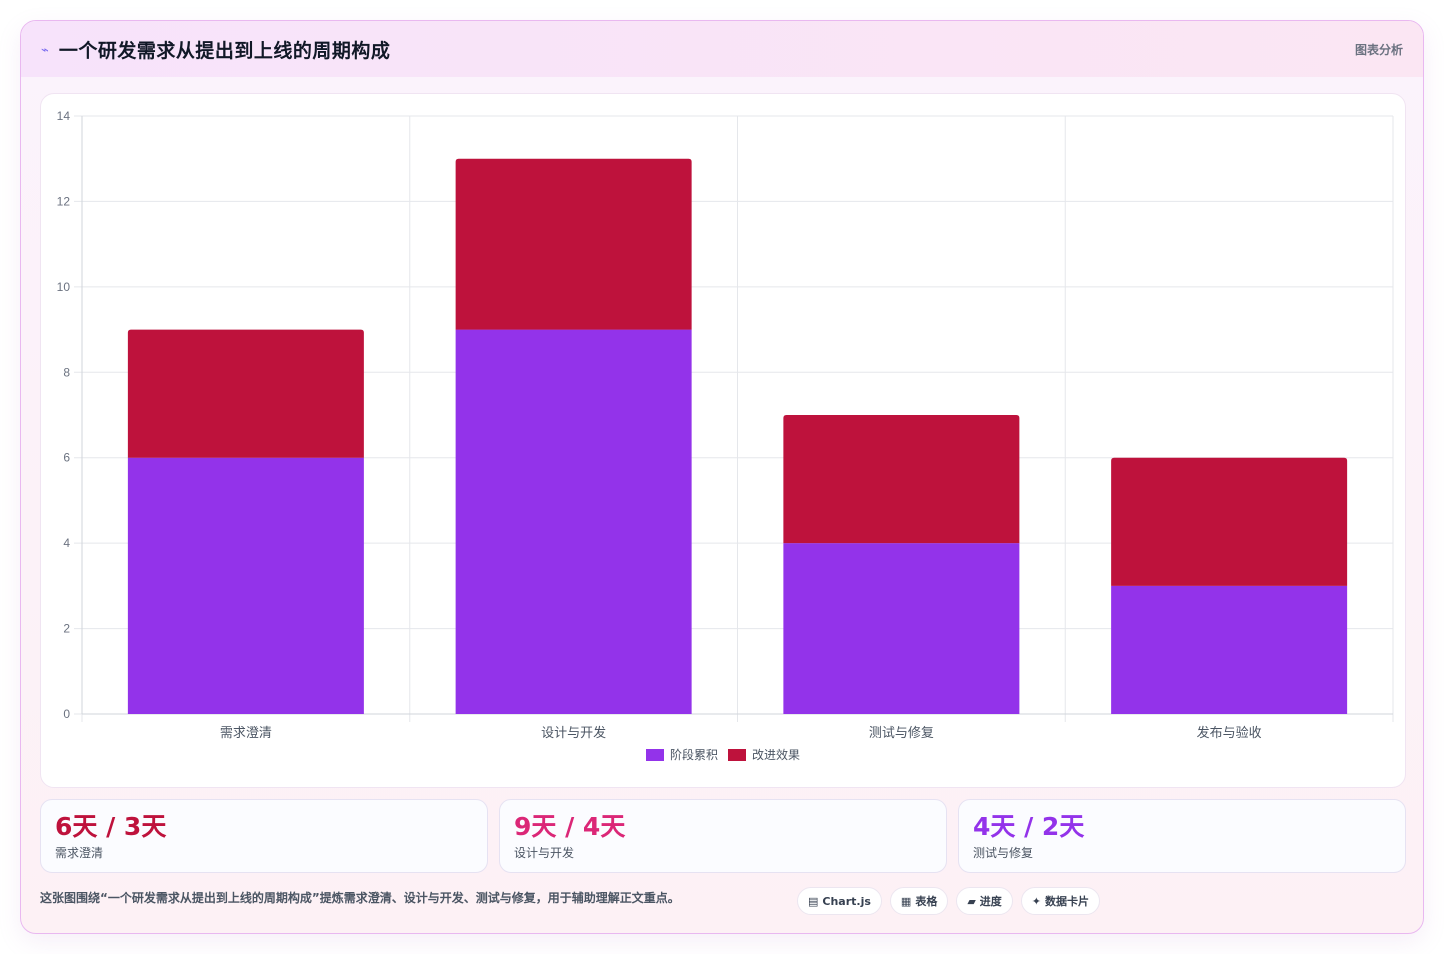 Image resolution: width=1444 pixels, height=954 pixels. Describe the element at coordinates (264, 836) in the screenshot. I see `stat-card-1: 6天 / 3天 需求澄清` at that location.